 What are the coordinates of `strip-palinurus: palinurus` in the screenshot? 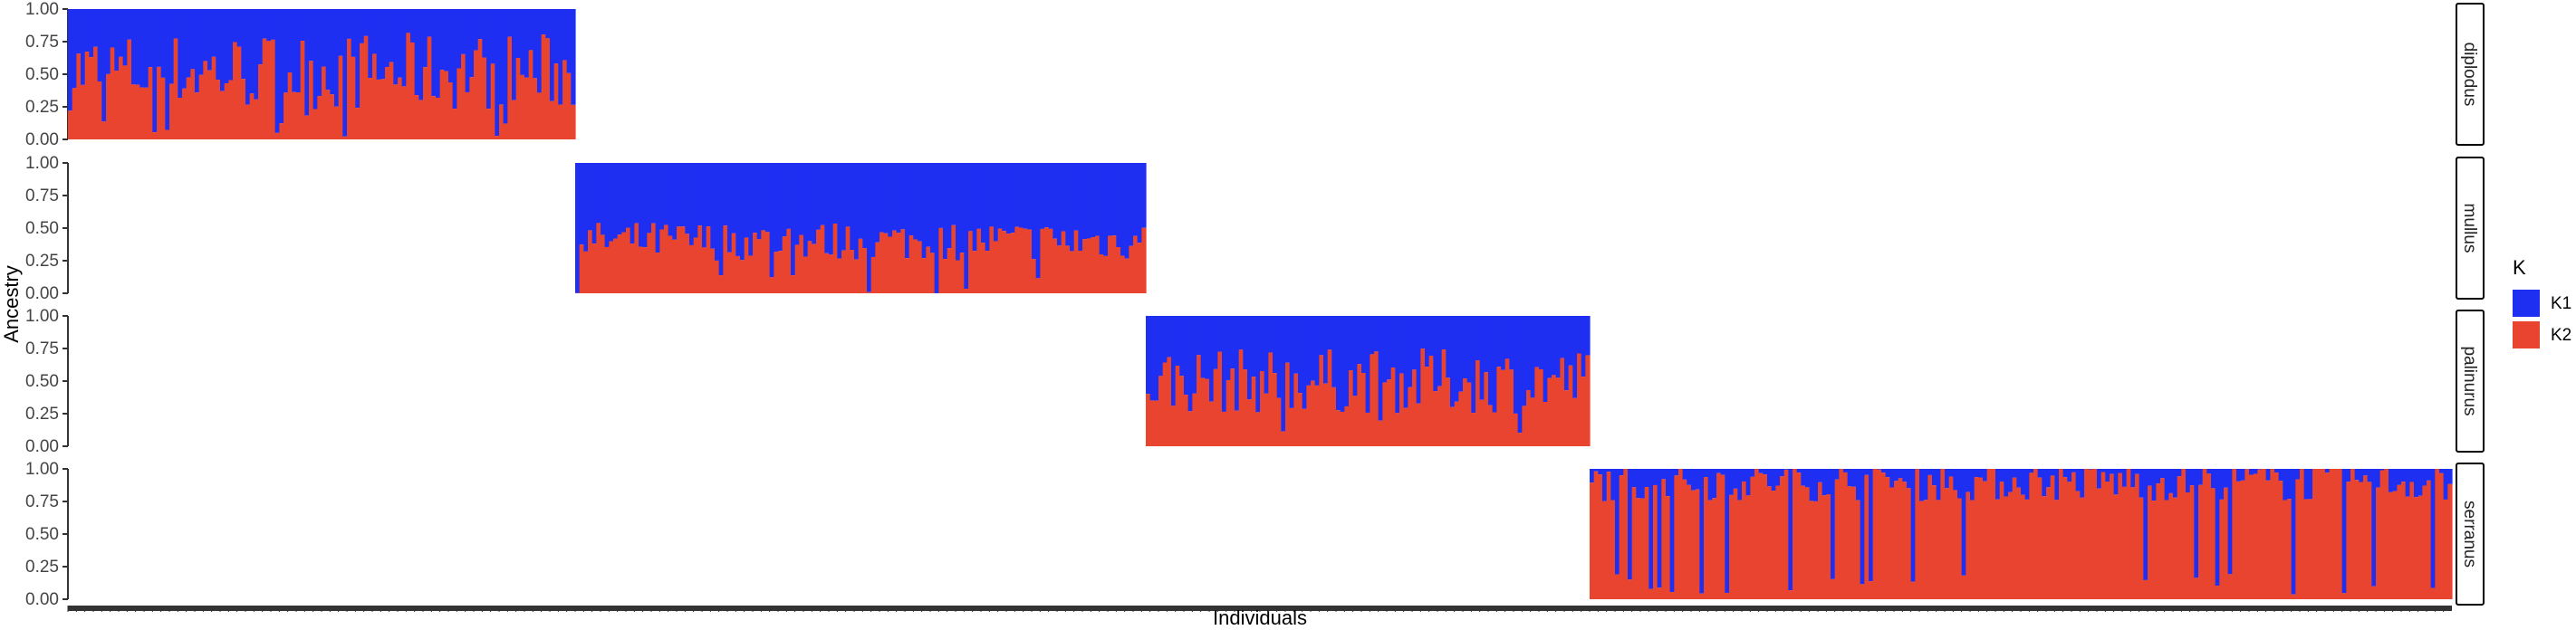 It's located at (2470, 381).